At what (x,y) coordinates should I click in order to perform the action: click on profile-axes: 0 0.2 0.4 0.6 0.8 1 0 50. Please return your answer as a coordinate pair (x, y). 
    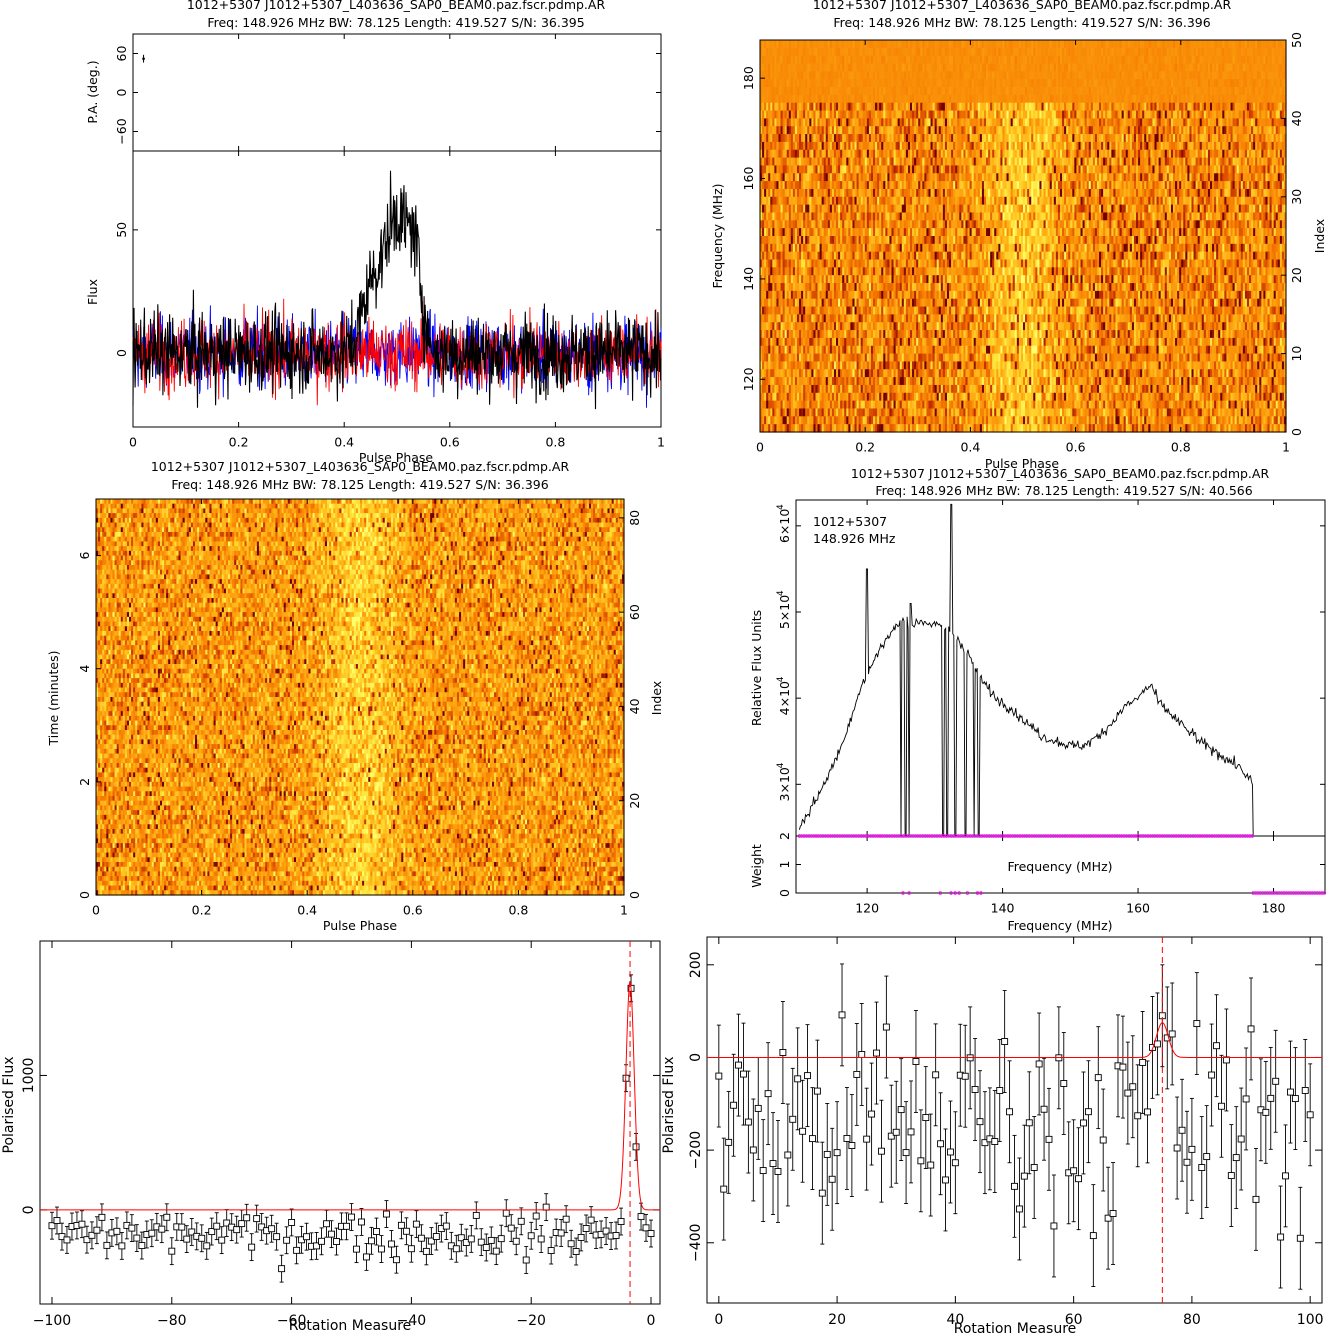
    Looking at the image, I should click on (389, 300).